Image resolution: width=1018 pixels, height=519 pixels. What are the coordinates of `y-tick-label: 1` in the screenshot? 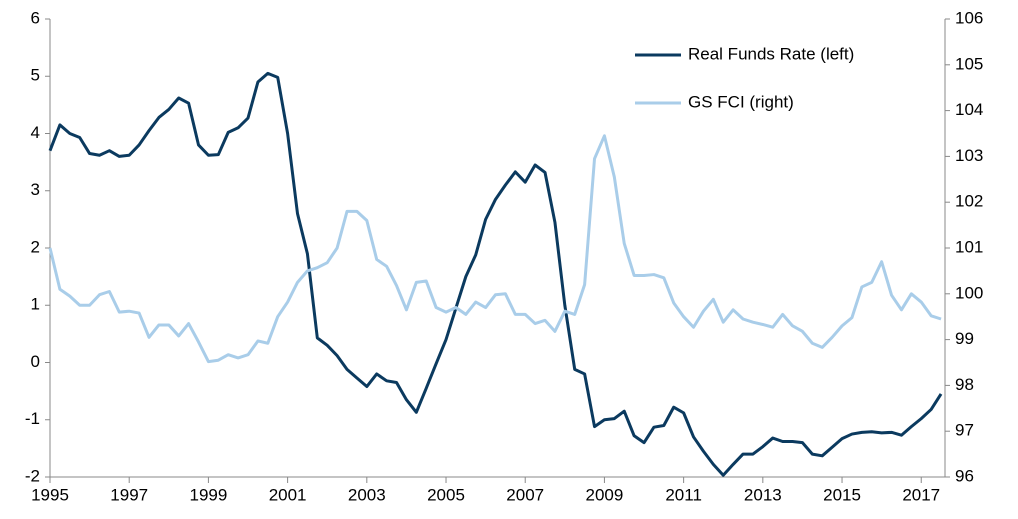 It's located at (35, 304).